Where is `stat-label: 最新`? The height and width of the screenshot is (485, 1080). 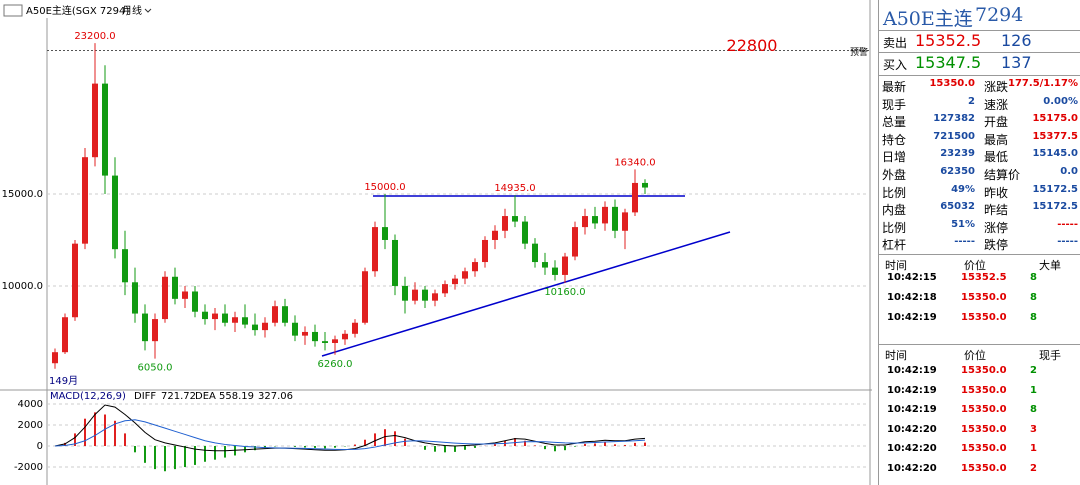 stat-label: 最新 is located at coordinates (894, 87).